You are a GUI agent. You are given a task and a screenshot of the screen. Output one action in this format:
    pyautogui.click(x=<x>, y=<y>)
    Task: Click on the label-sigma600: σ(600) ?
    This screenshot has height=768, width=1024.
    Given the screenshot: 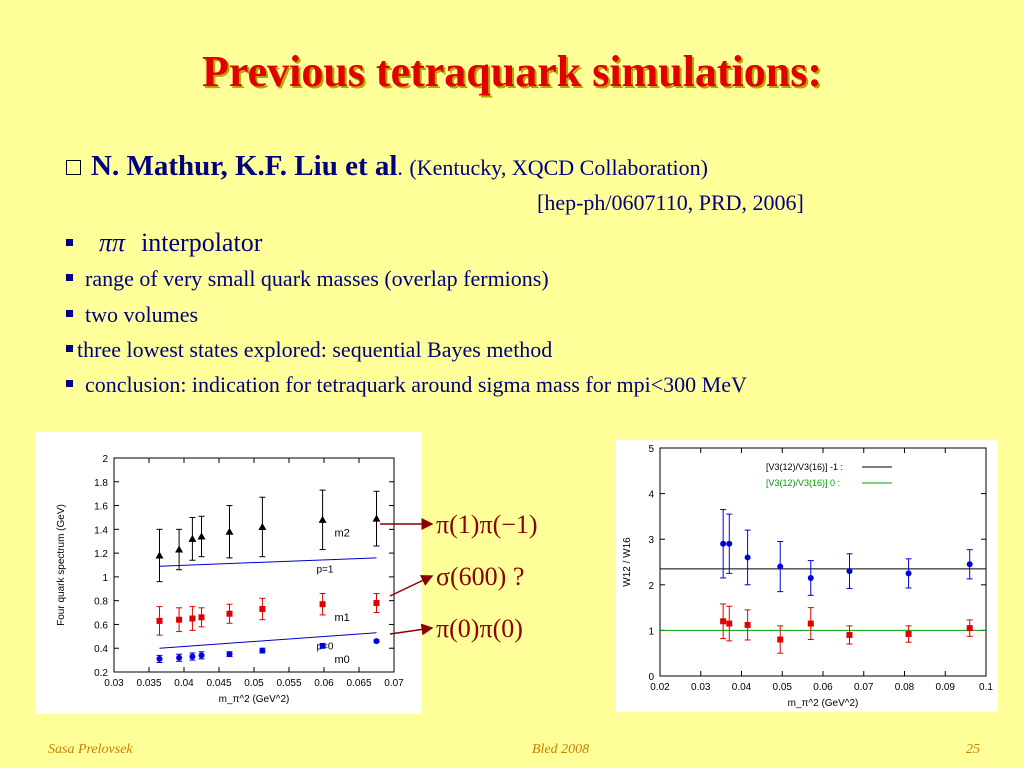 What is the action you would take?
    pyautogui.click(x=480, y=576)
    